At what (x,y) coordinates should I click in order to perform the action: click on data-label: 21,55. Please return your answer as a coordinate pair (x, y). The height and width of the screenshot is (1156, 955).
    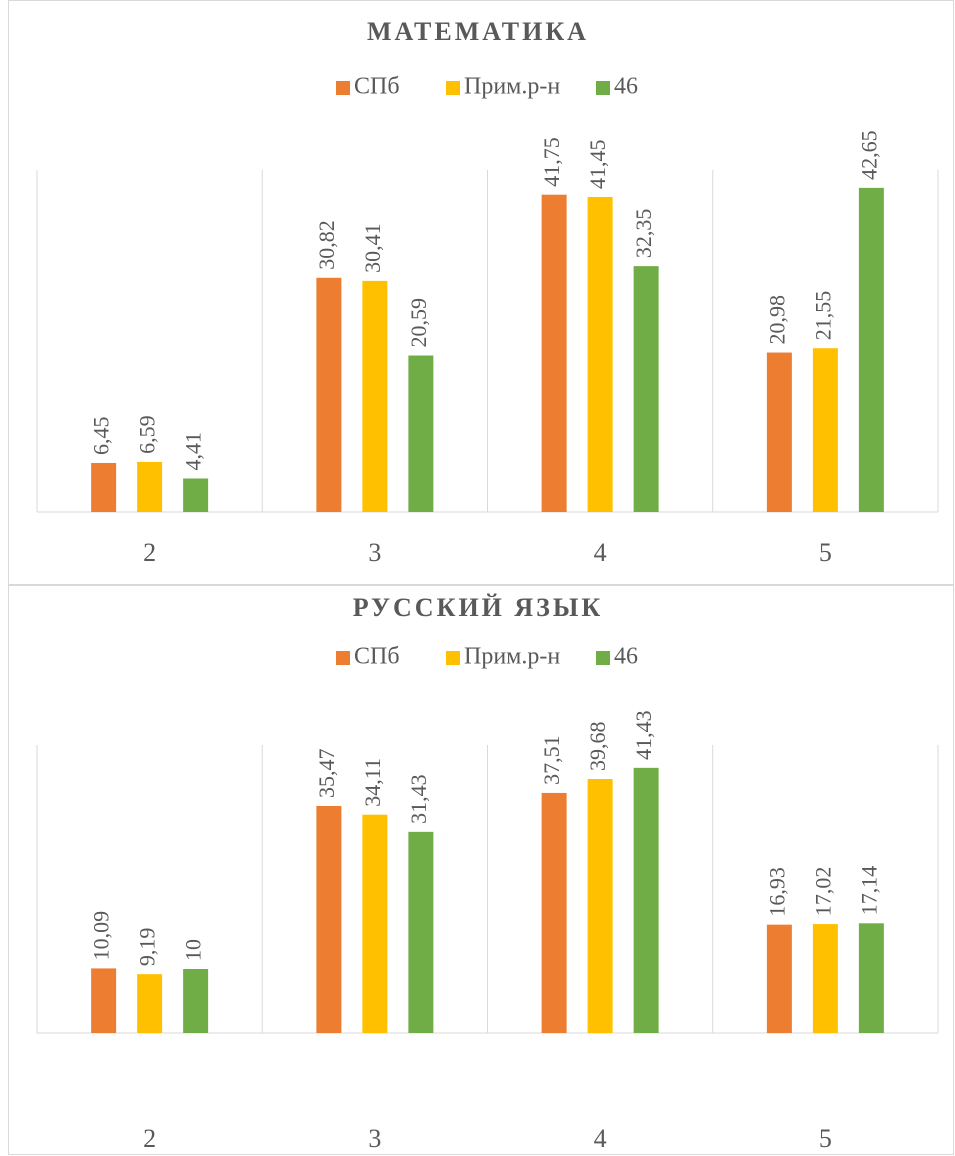
    Looking at the image, I should click on (822, 316).